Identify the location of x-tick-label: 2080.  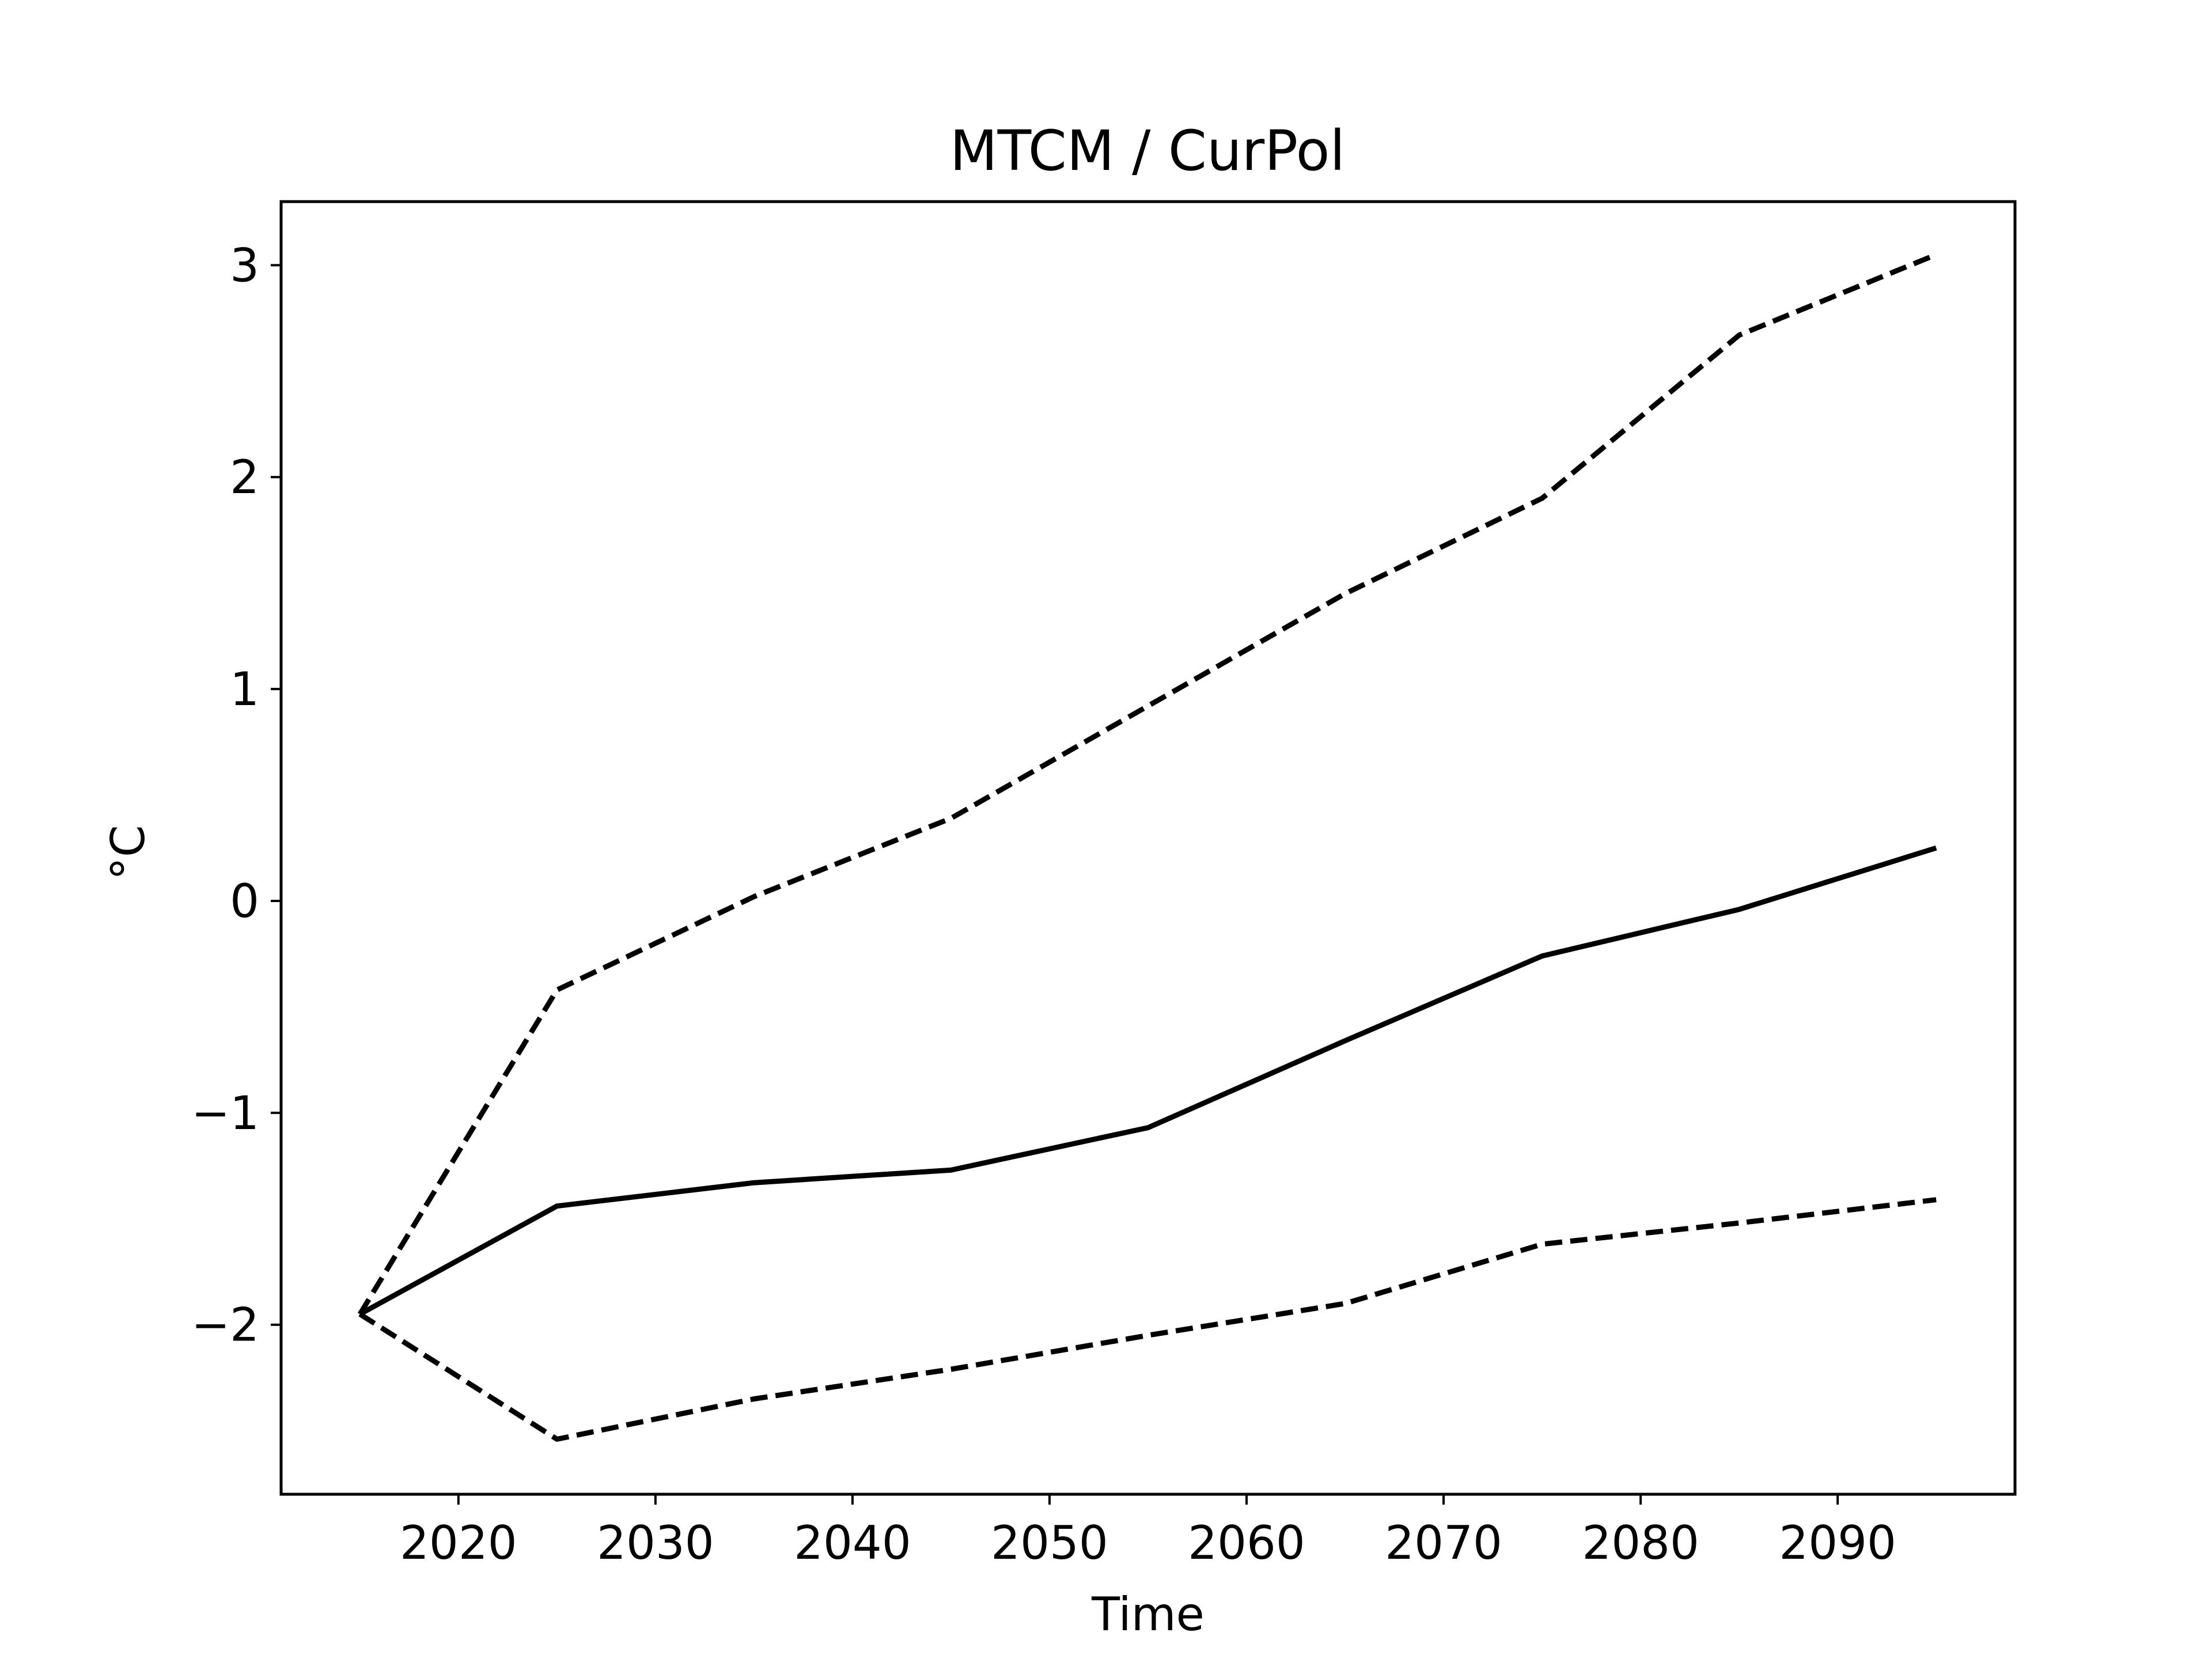
(1640, 1543).